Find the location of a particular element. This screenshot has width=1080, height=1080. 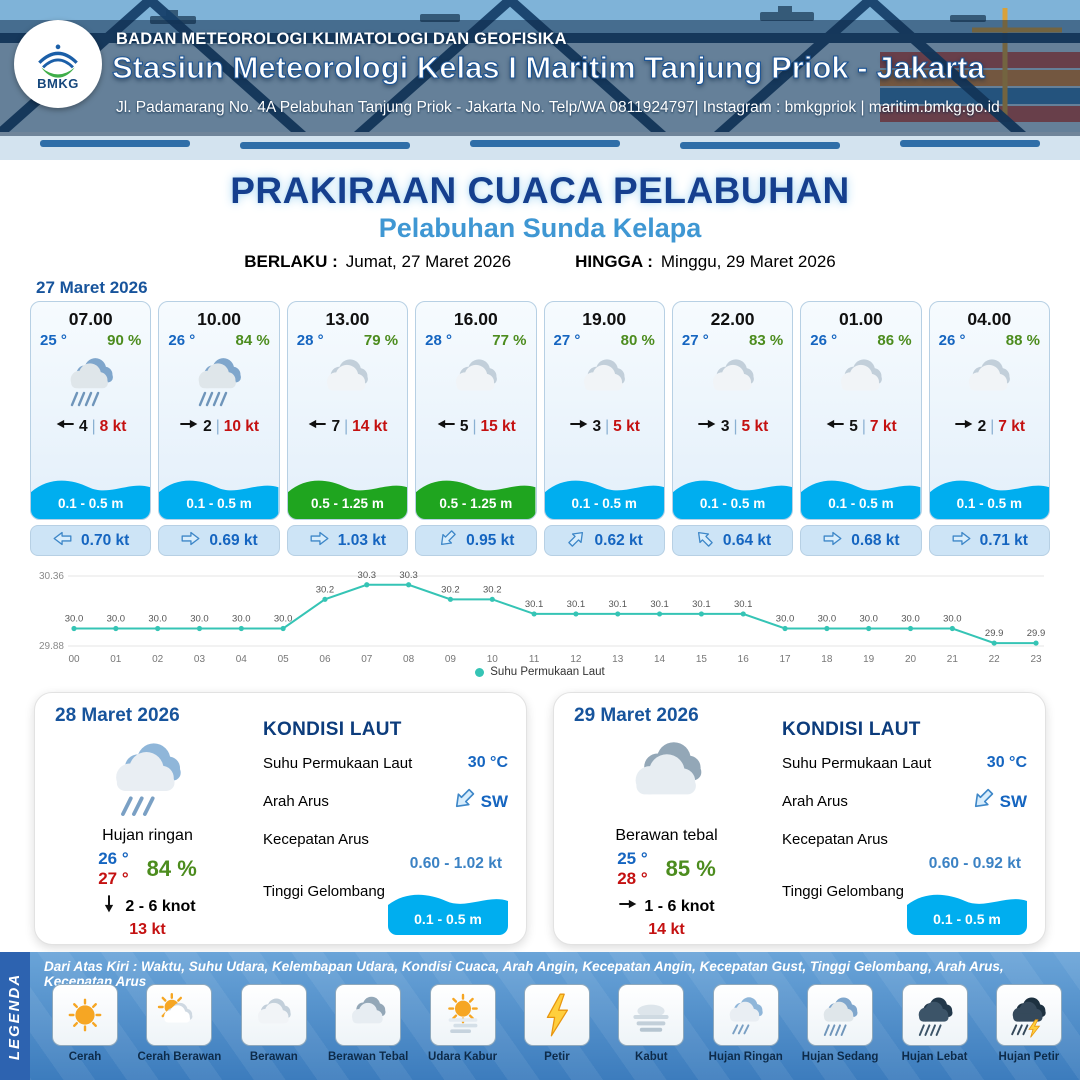

wave-graphic is located at coordinates (219, 499).